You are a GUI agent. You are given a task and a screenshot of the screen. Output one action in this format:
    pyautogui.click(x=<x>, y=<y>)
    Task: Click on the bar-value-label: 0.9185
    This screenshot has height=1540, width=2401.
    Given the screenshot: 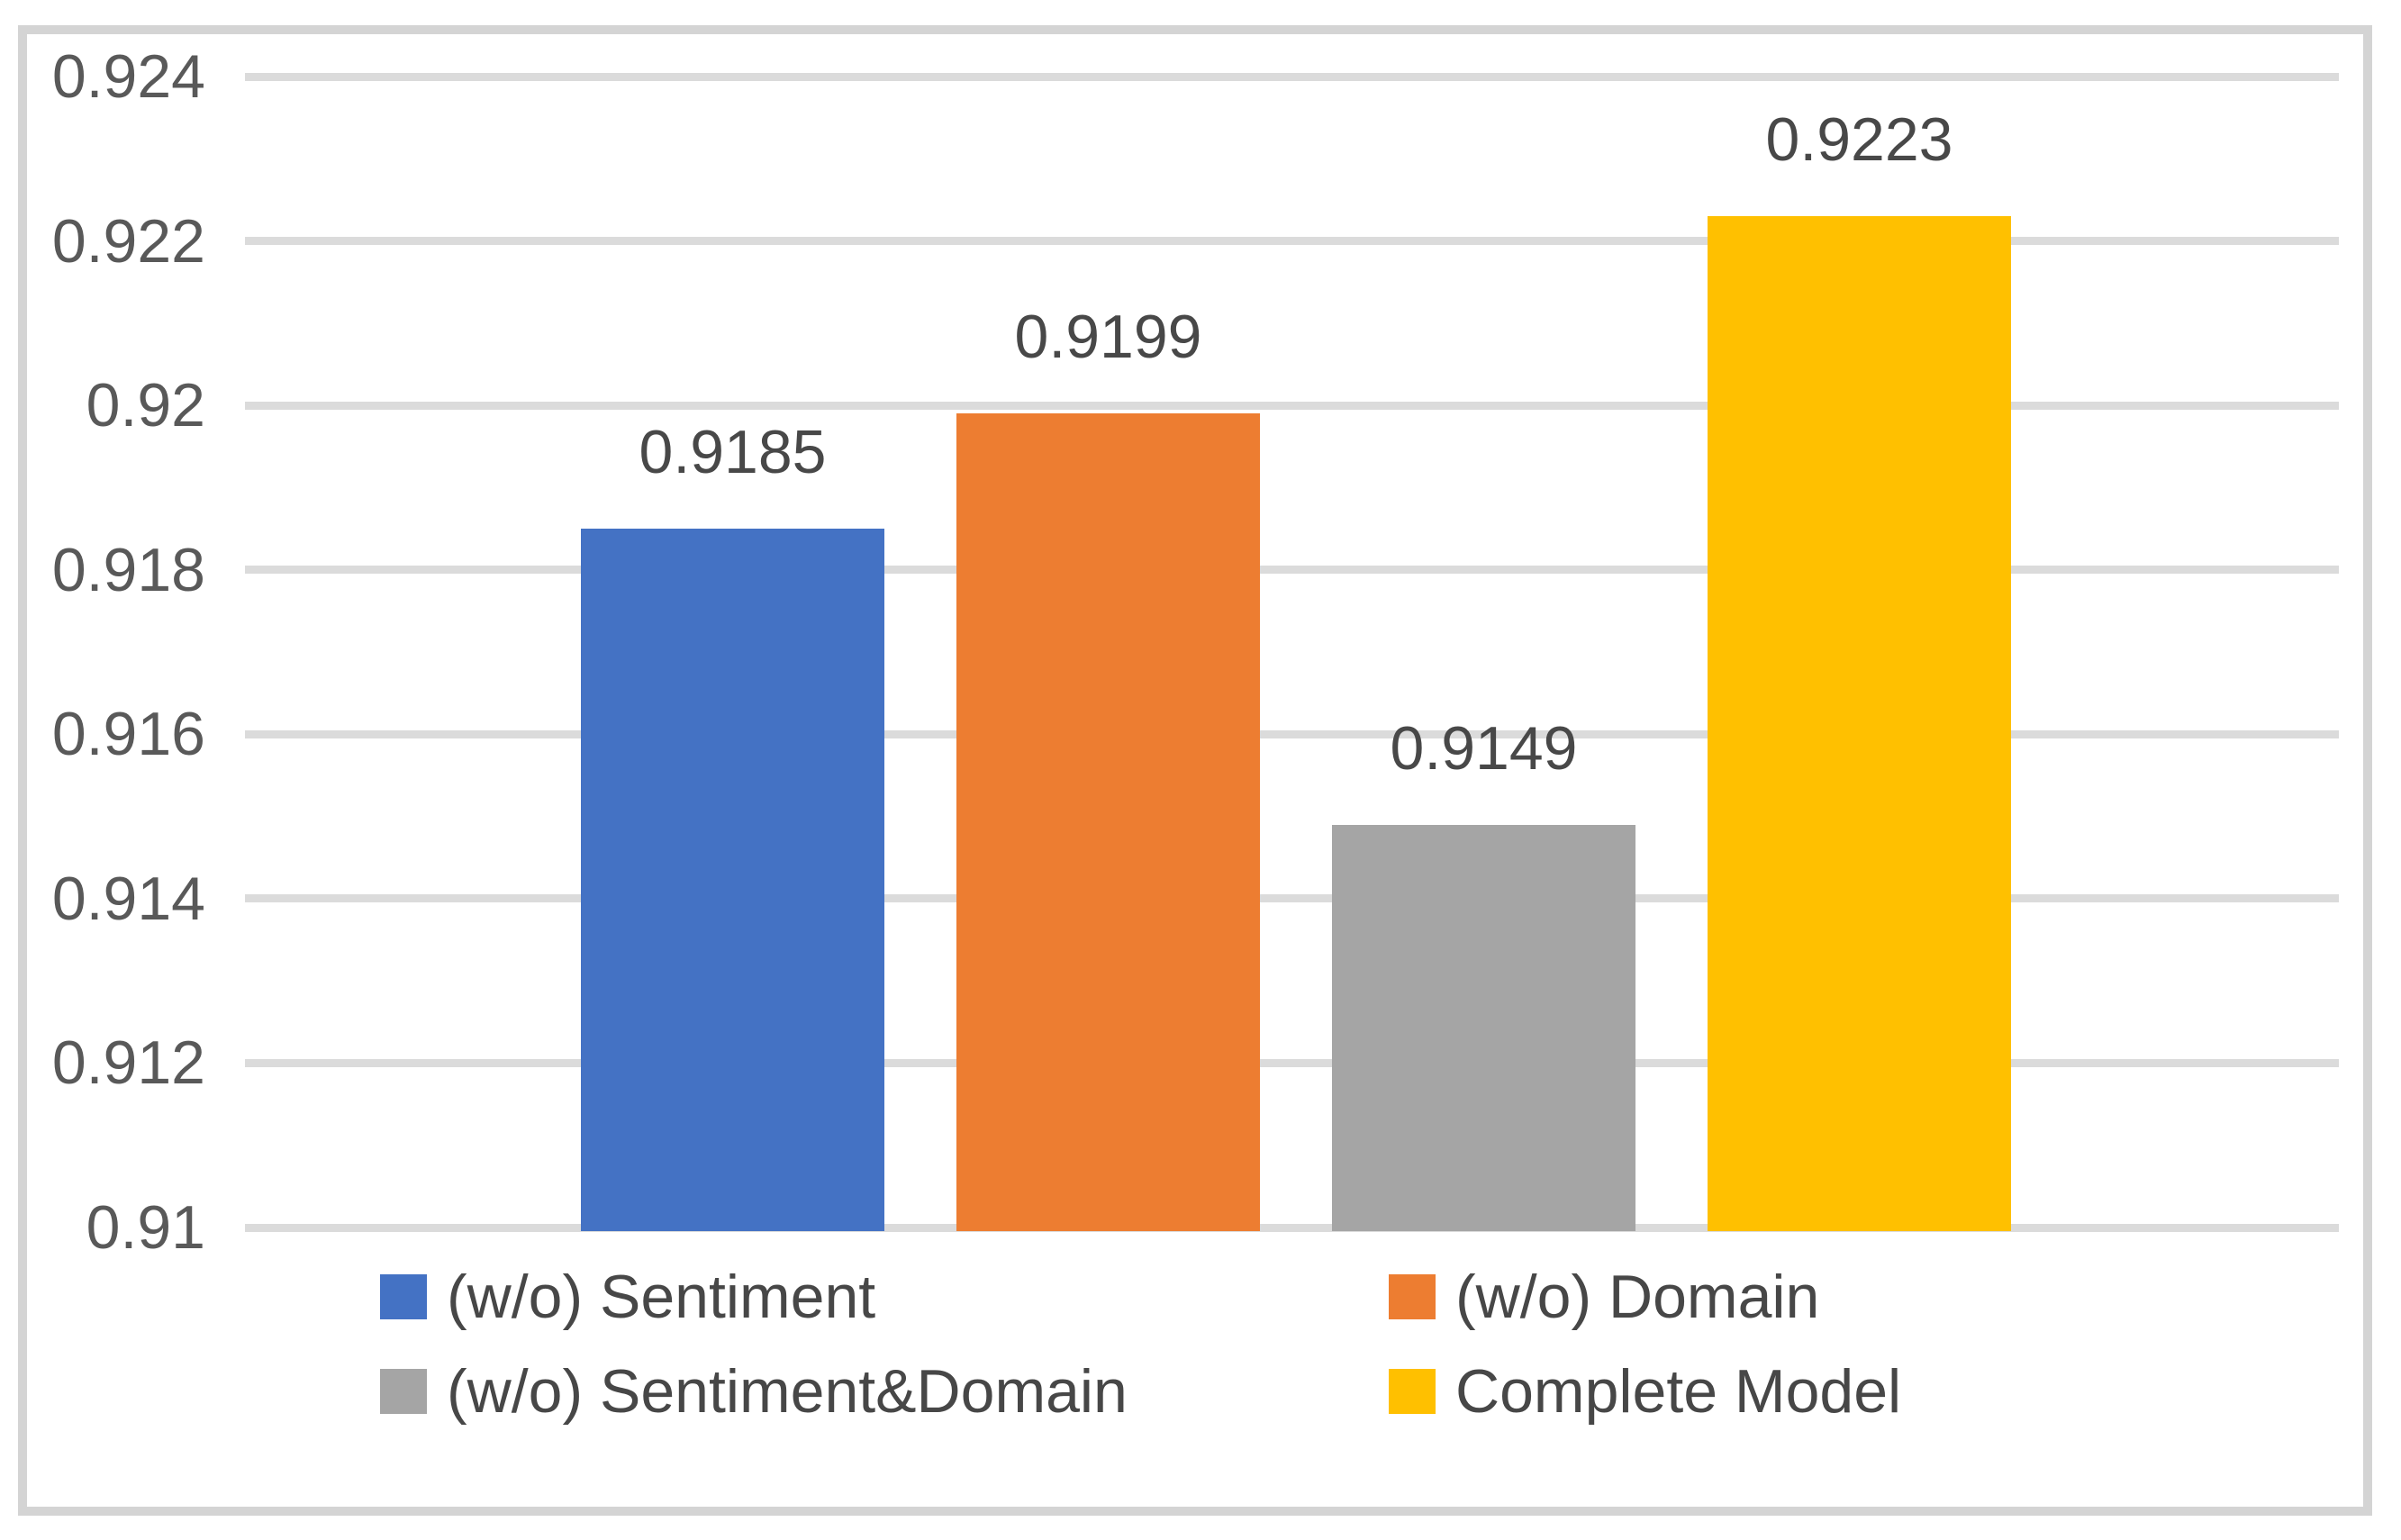 What is the action you would take?
    pyautogui.click(x=733, y=452)
    